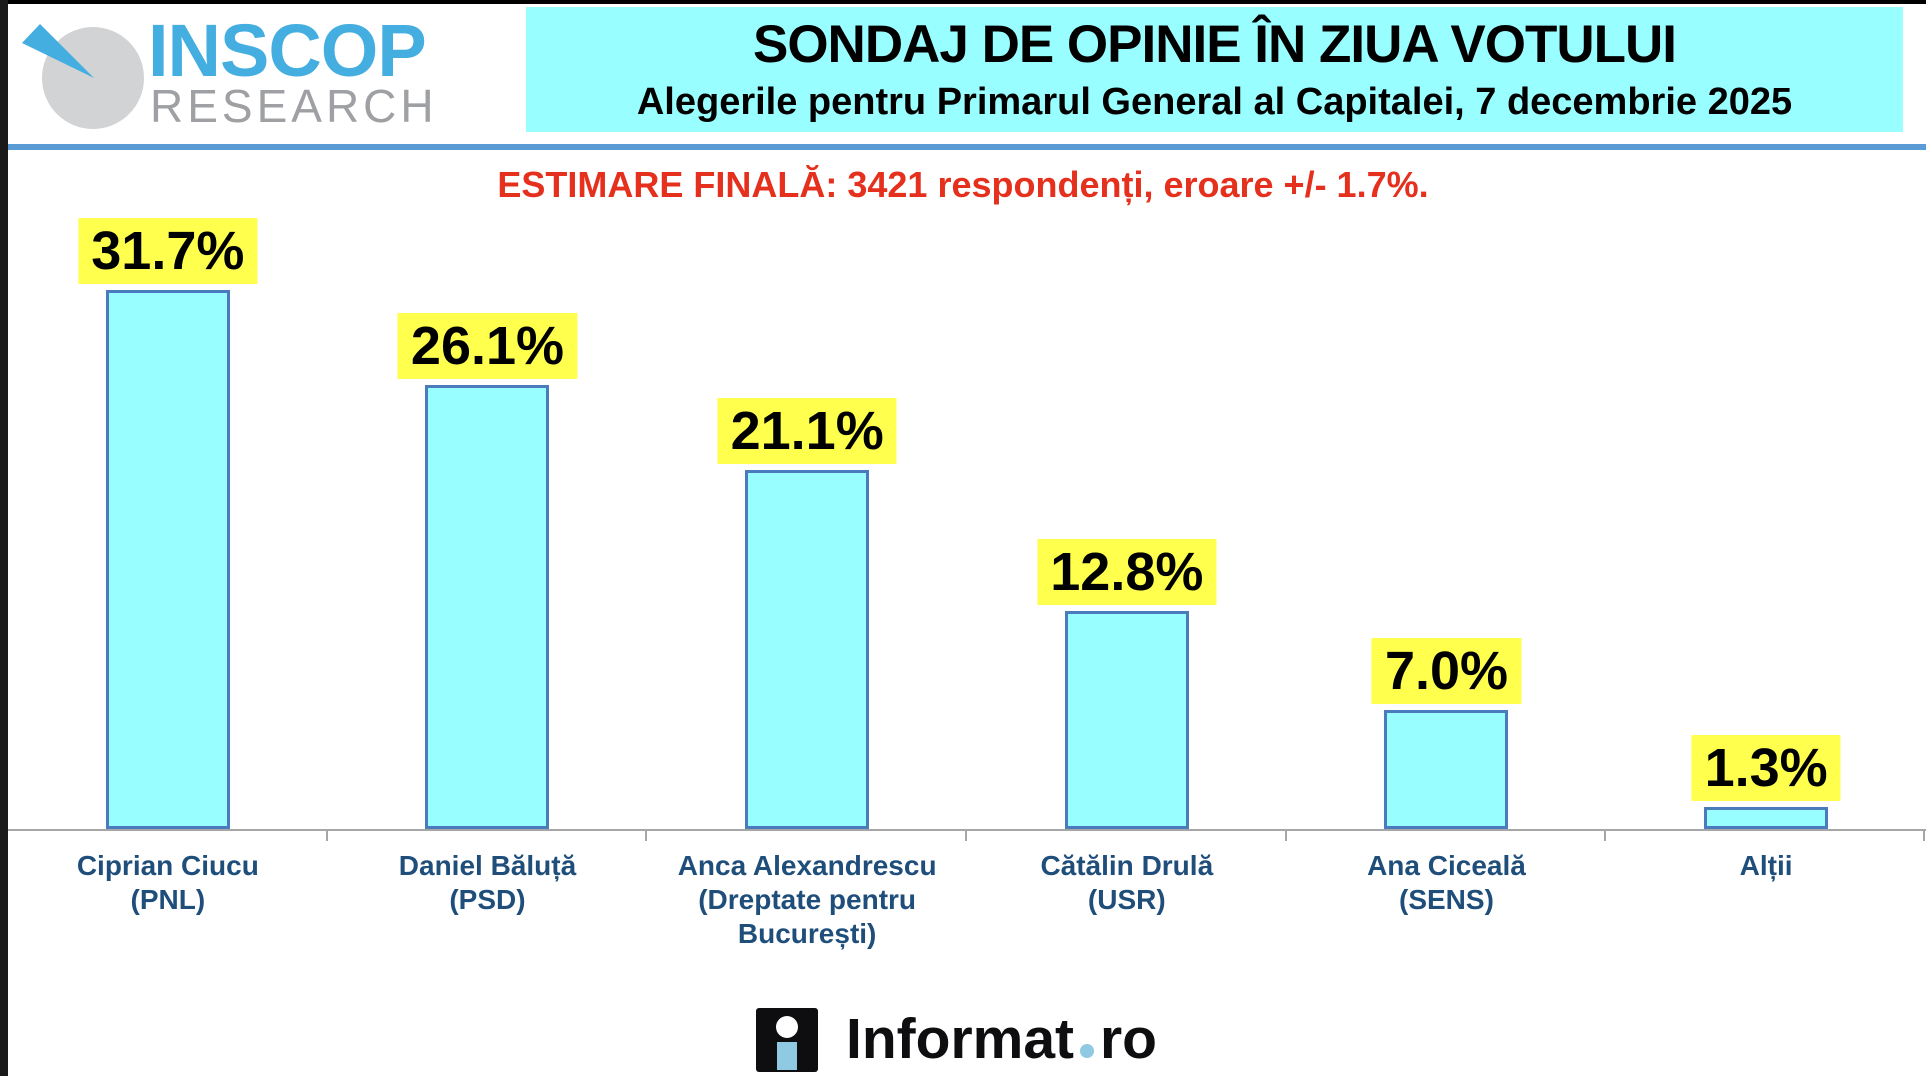  I want to click on candidate-party: (USR), so click(1126, 899).